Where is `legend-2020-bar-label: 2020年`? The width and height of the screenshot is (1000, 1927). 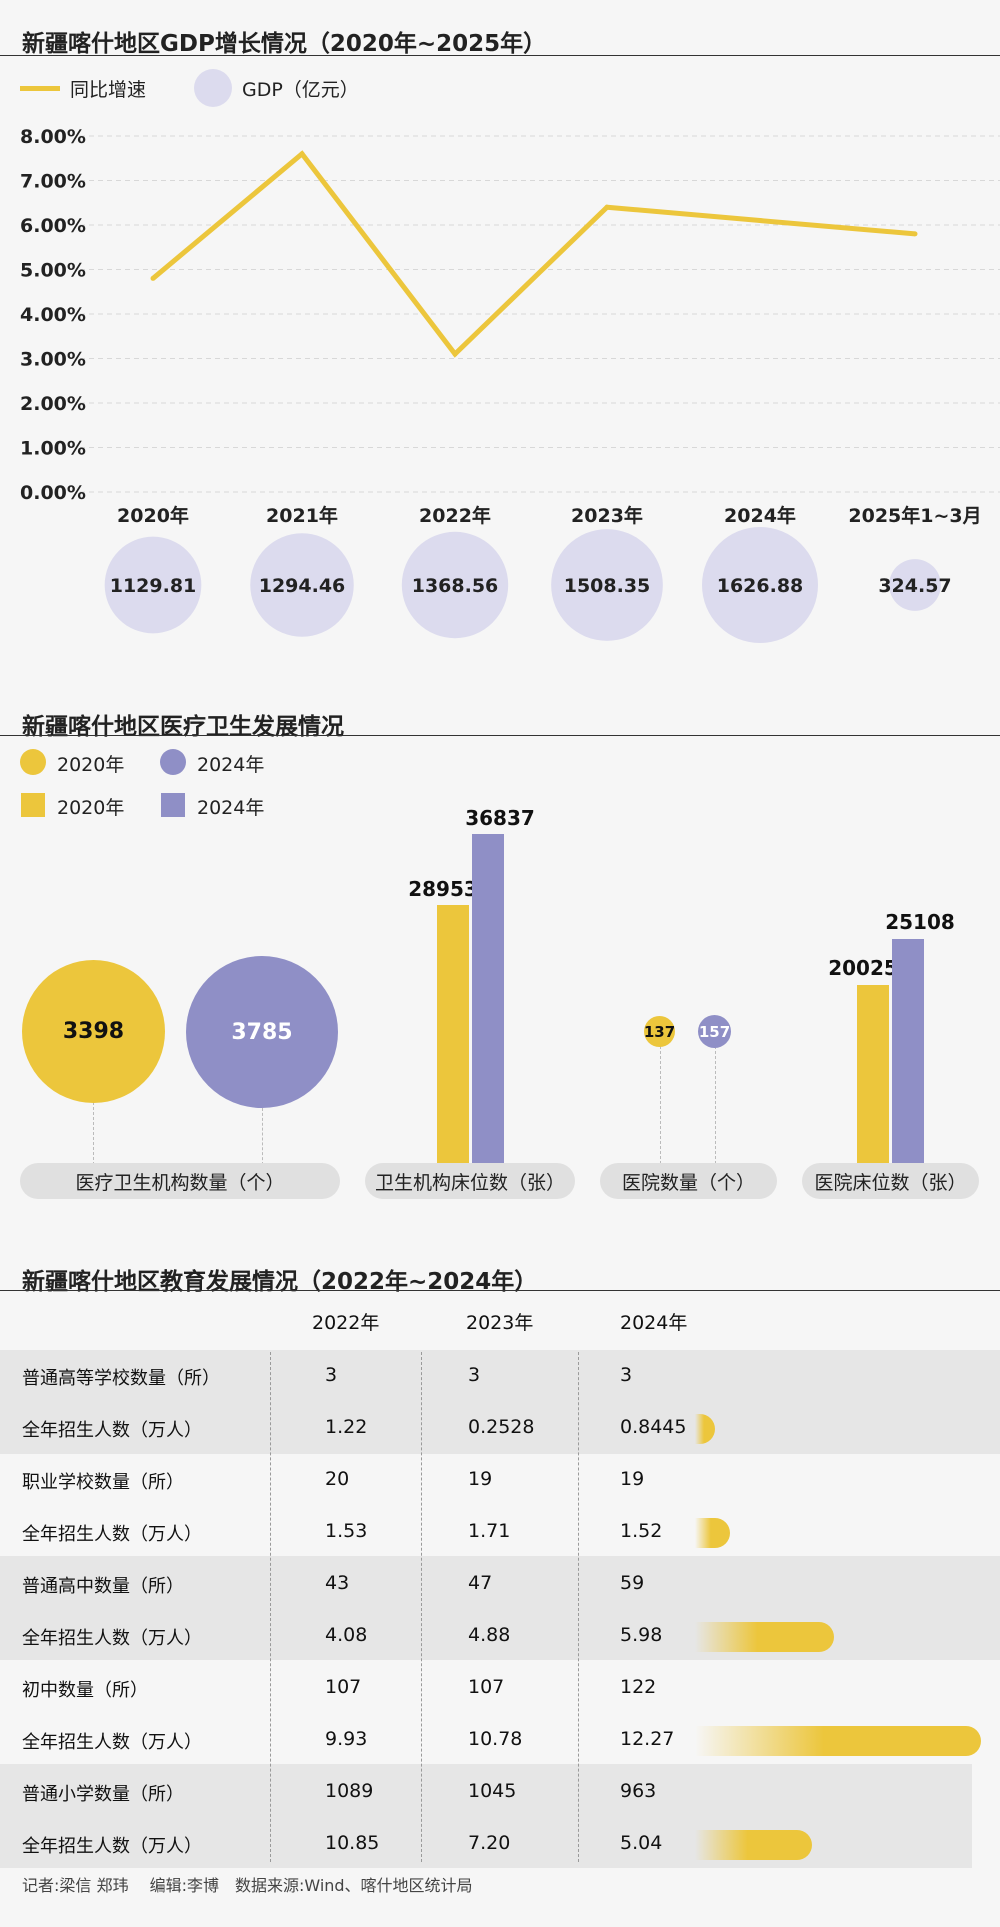
legend-2020-bar-label: 2020年 is located at coordinates (91, 808).